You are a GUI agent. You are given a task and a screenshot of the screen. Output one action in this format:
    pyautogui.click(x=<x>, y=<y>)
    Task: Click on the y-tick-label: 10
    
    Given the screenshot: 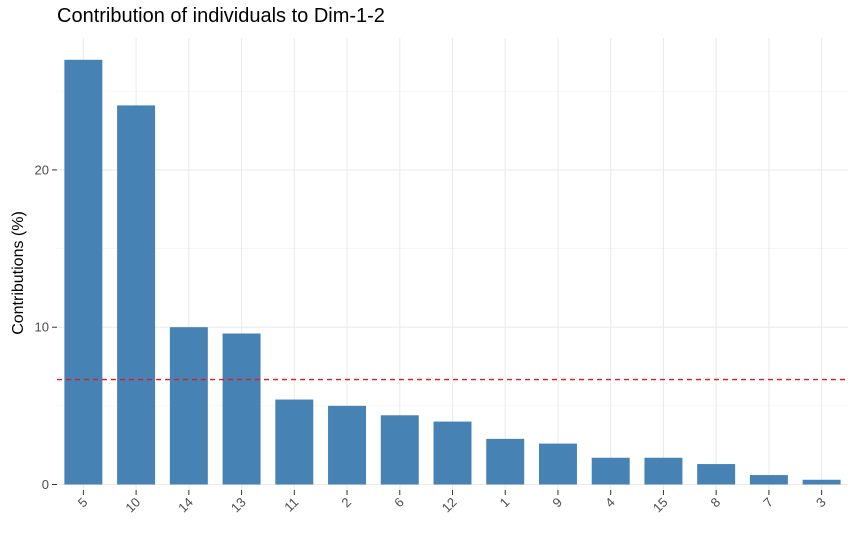 What is the action you would take?
    pyautogui.click(x=42, y=327)
    